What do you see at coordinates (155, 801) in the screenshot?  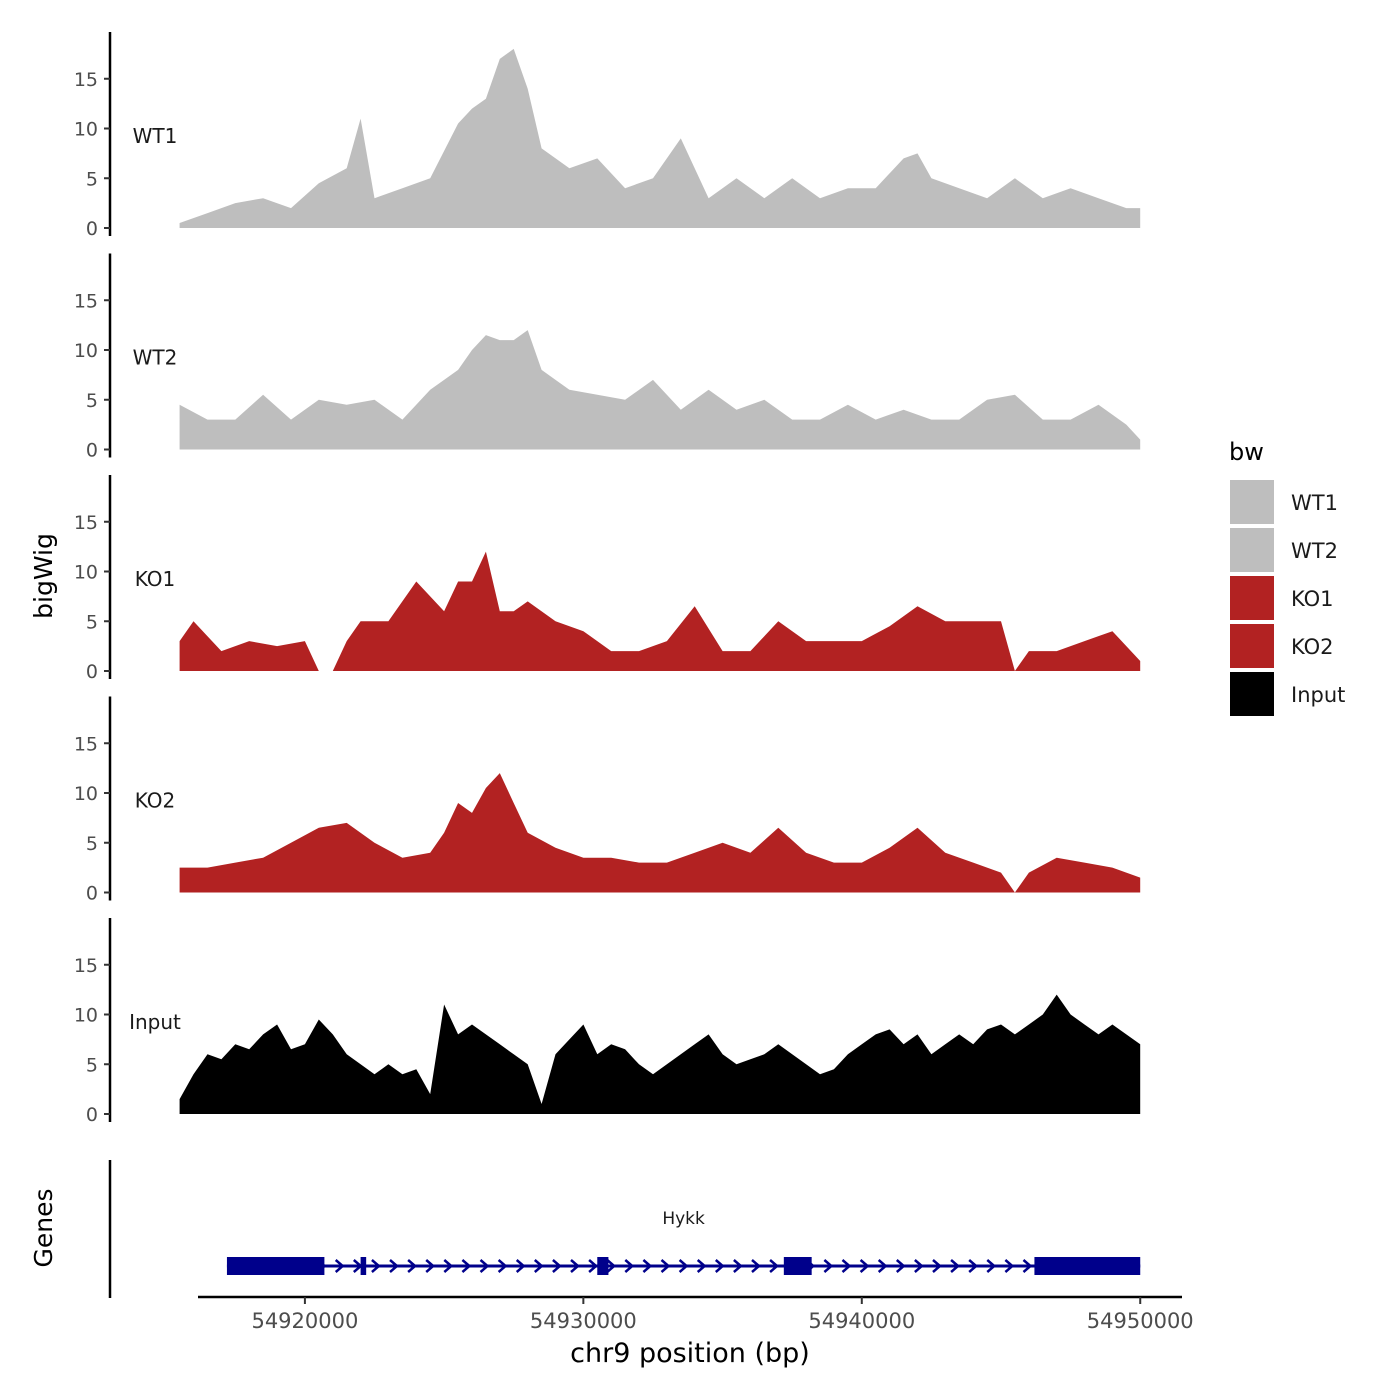 I see `track-label-ko2: KO2` at bounding box center [155, 801].